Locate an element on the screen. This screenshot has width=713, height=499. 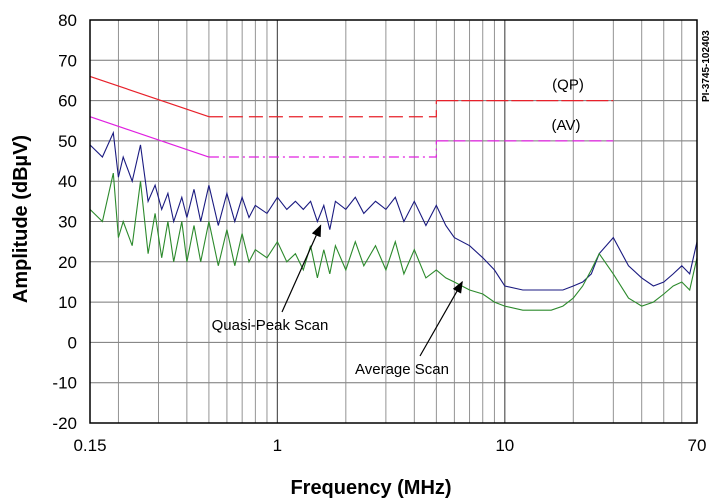
x-tick-label: 10 is located at coordinates (504, 445).